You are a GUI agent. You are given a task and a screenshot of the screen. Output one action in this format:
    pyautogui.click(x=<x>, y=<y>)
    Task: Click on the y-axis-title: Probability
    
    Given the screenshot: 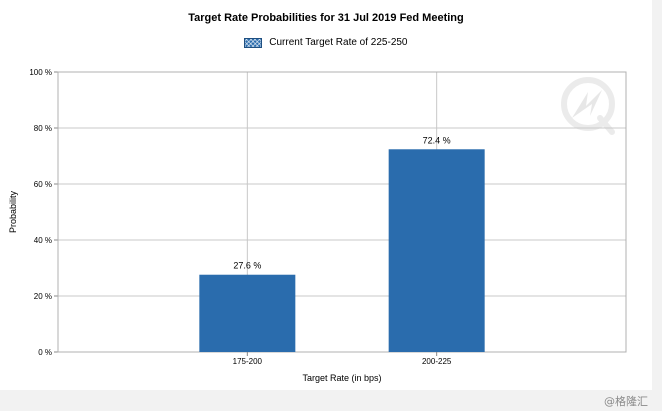 What is the action you would take?
    pyautogui.click(x=13, y=211)
    